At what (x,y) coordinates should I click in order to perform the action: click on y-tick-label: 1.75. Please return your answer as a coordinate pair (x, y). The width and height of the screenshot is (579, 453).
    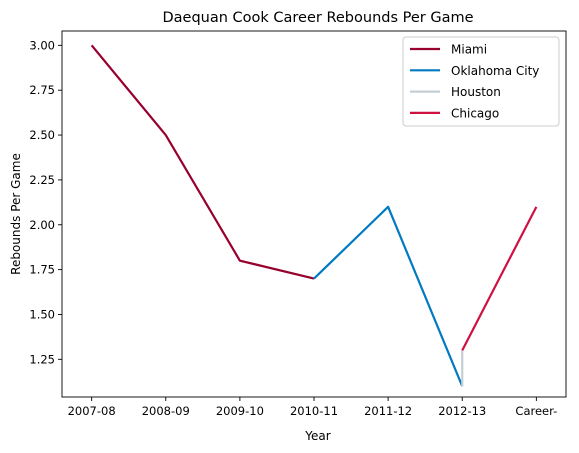
    Looking at the image, I should click on (42, 270).